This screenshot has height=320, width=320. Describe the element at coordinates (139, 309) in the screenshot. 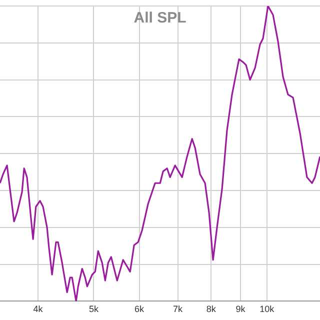

I see `x-tick-label: 6k` at that location.